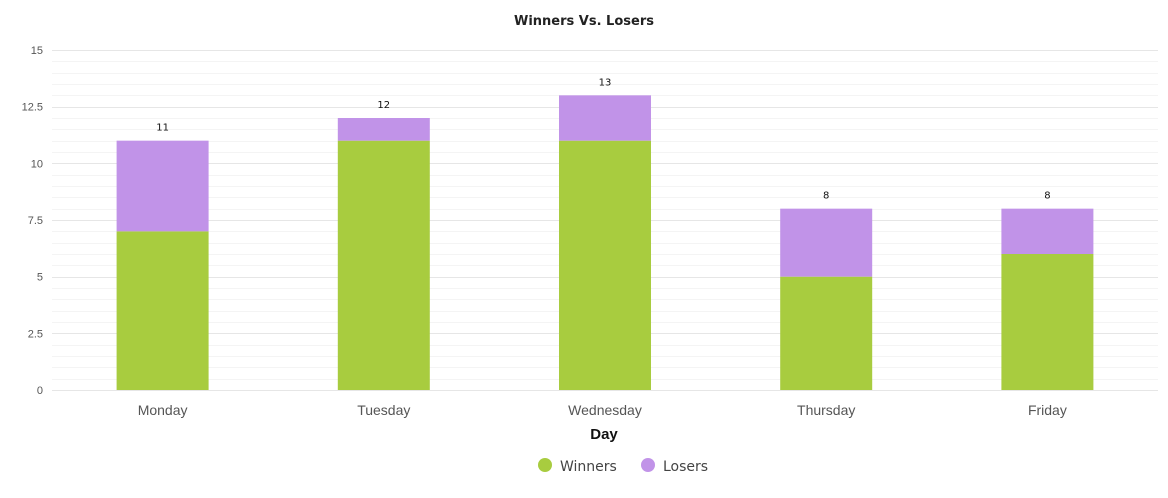  Describe the element at coordinates (584, 21) in the screenshot. I see `chart-title: Winners Vs. Losers` at that location.